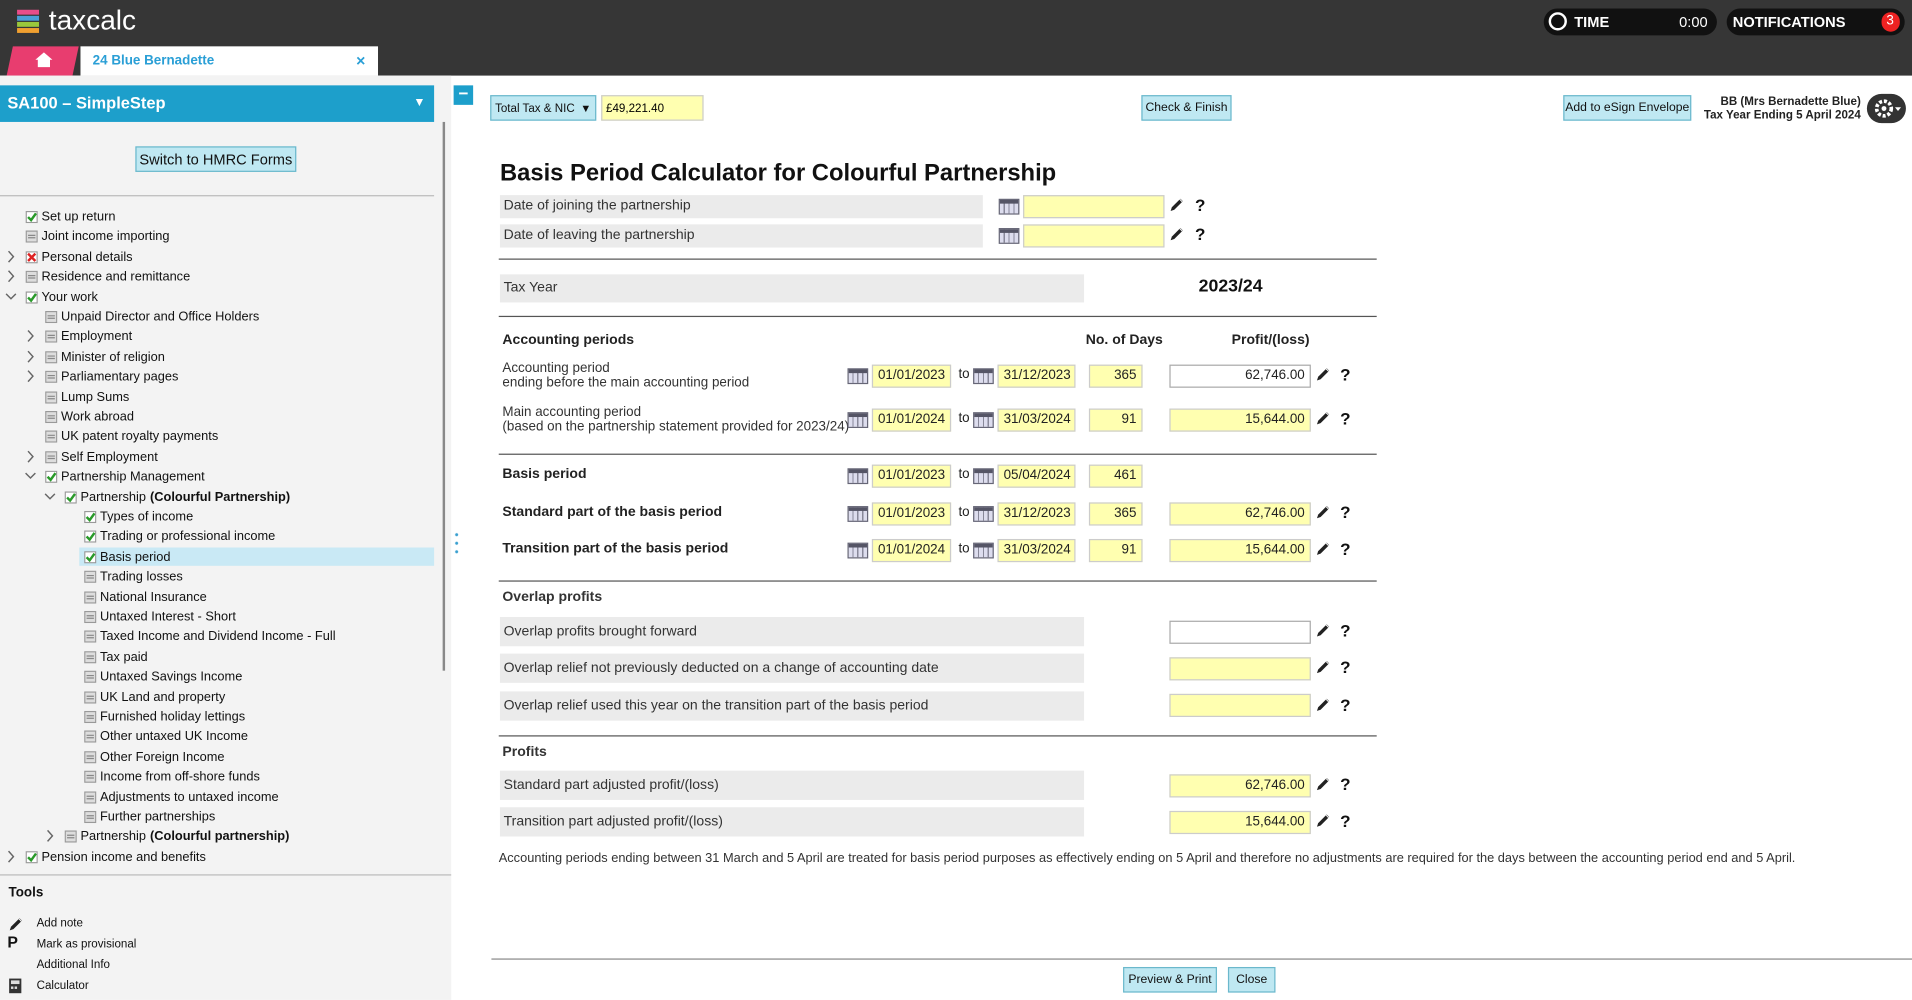 Image resolution: width=1912 pixels, height=1000 pixels. I want to click on notifications-pill, so click(1815, 22).